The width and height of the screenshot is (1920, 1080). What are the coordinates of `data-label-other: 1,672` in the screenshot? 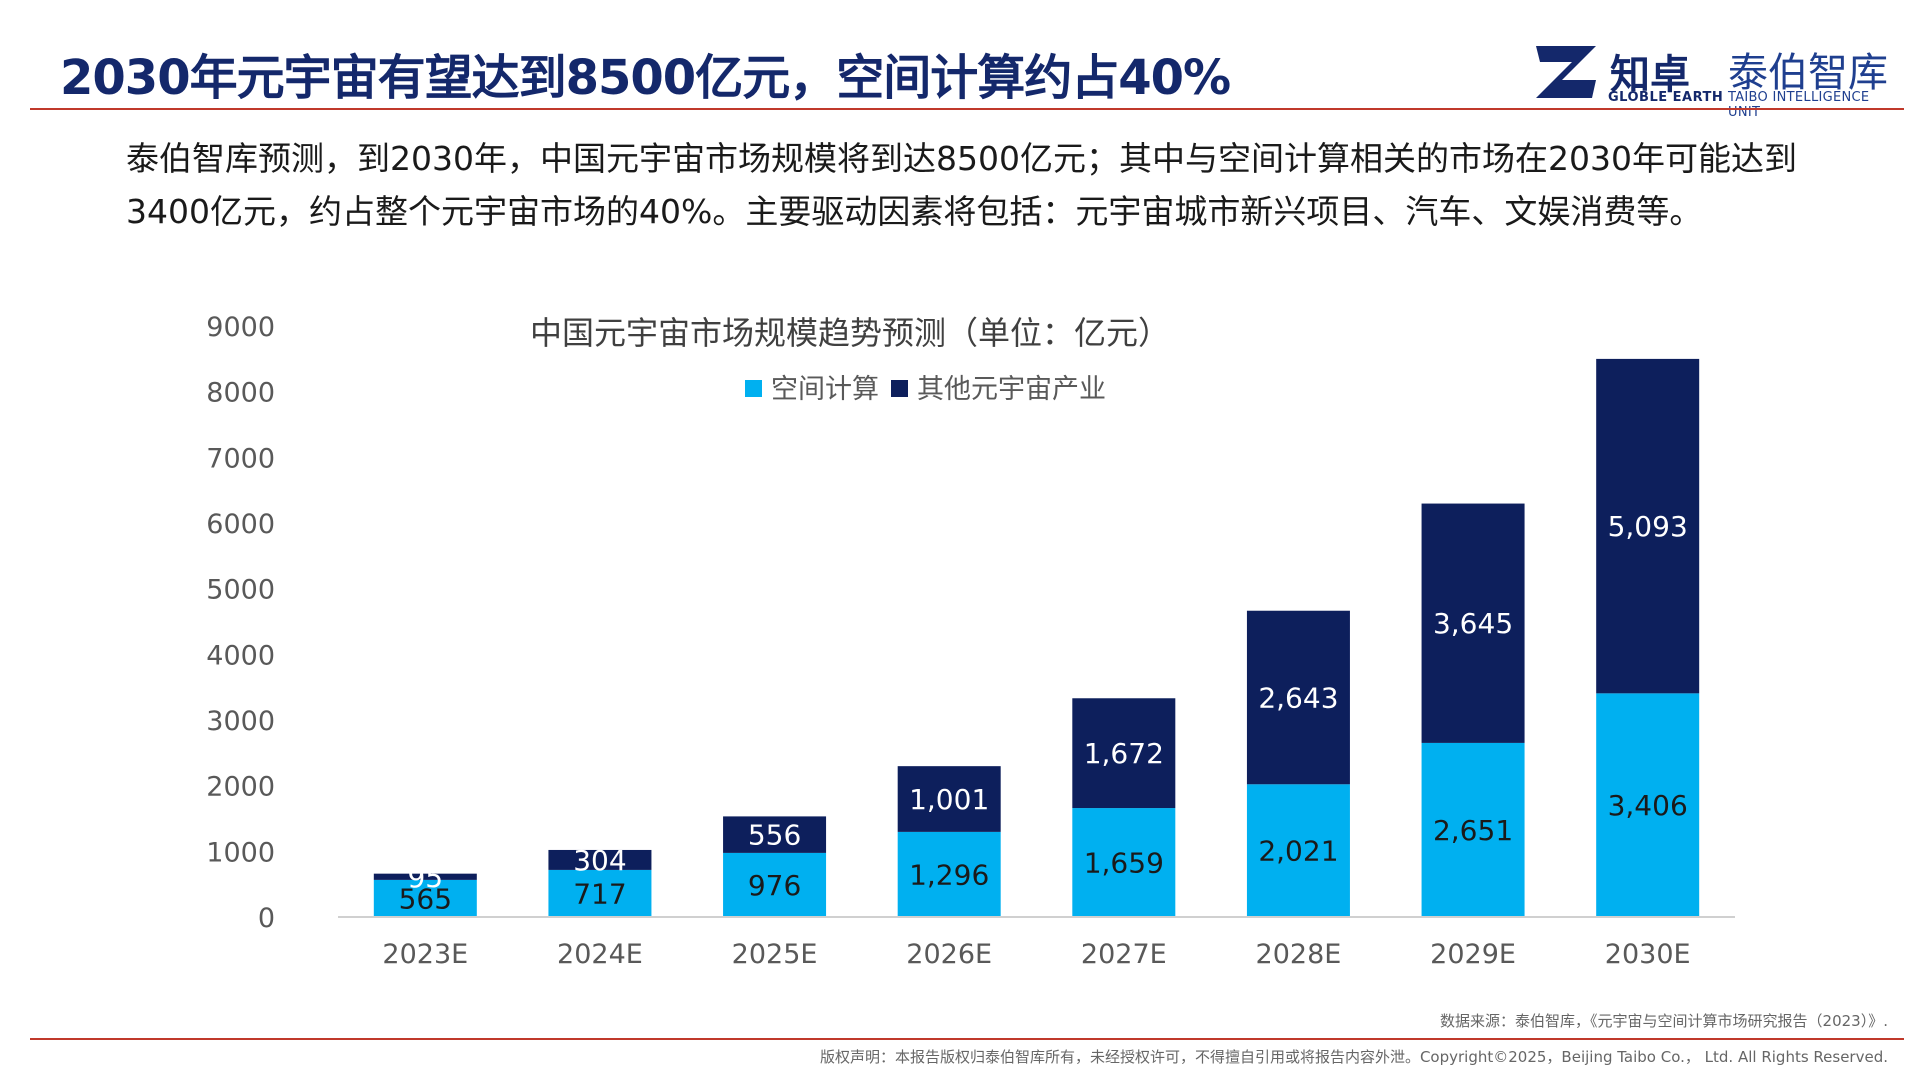 It's located at (1124, 753).